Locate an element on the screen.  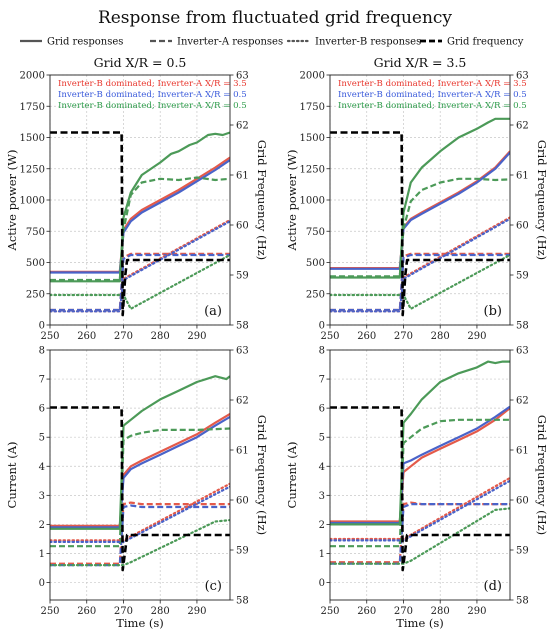
legend-label: Inverter-B responses is located at coordinates (368, 42).